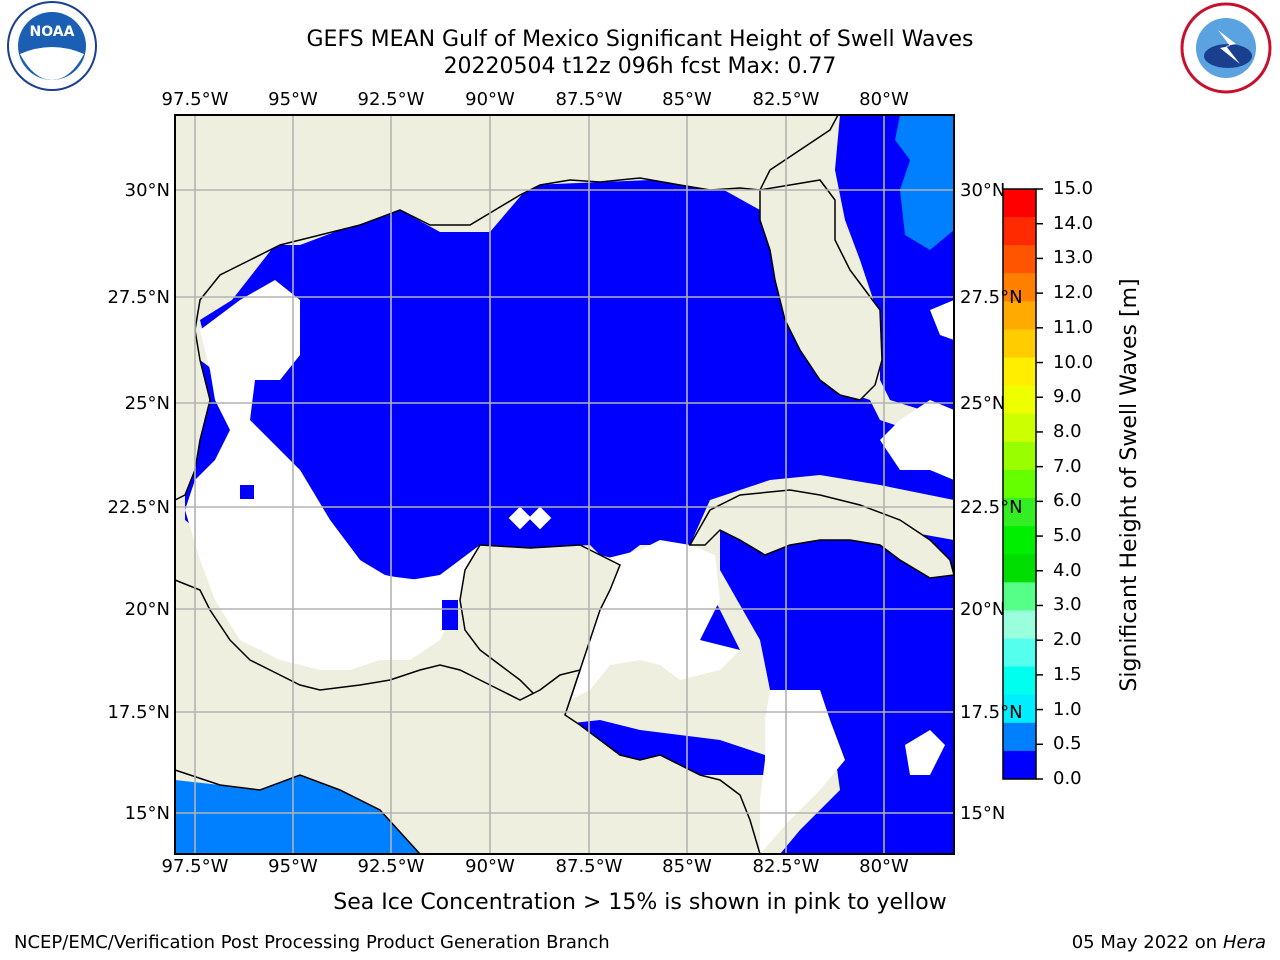 This screenshot has width=1280, height=960. Describe the element at coordinates (589, 866) in the screenshot. I see `lon-label-bottom: 87.5°W` at that location.